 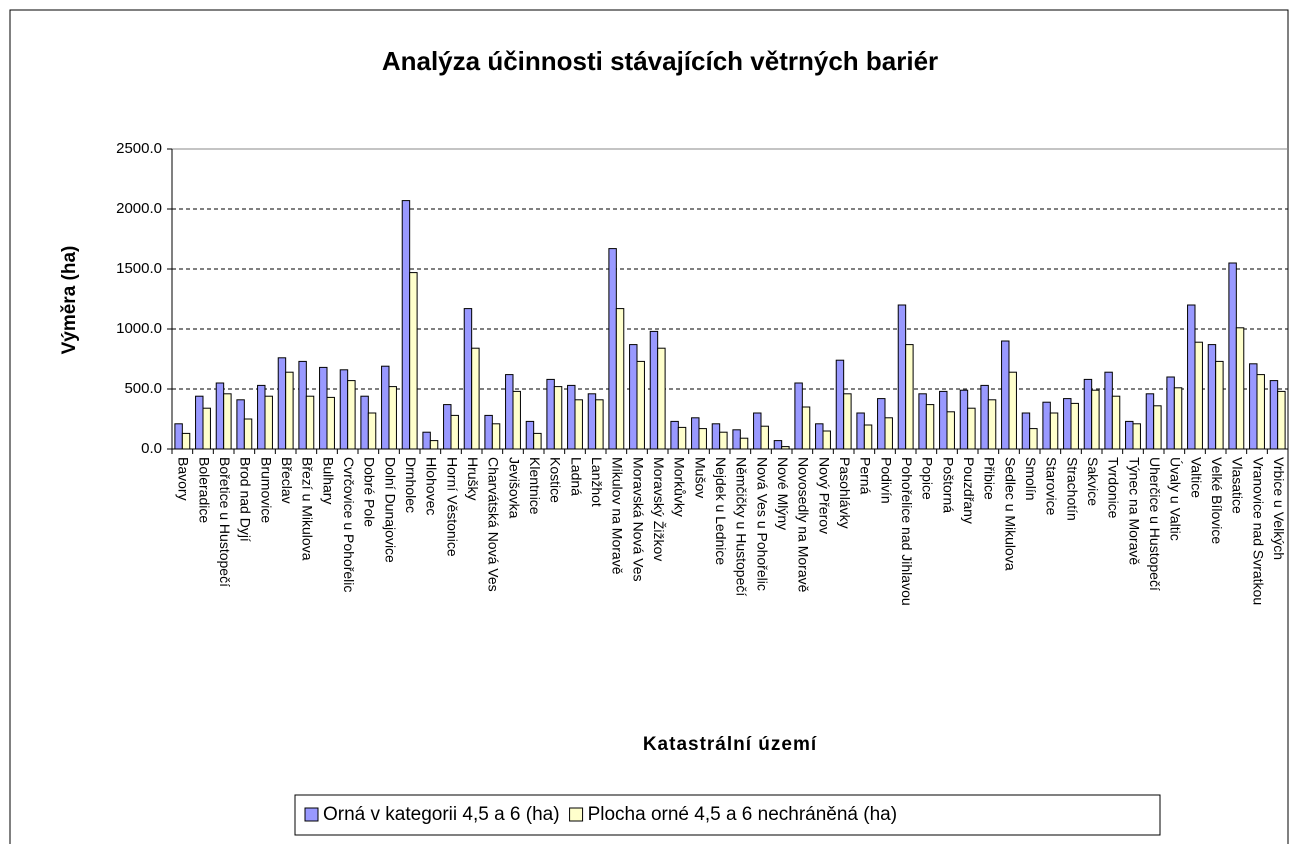 What do you see at coordinates (266, 490) in the screenshot?
I see `x-tick-label: Brumovice` at bounding box center [266, 490].